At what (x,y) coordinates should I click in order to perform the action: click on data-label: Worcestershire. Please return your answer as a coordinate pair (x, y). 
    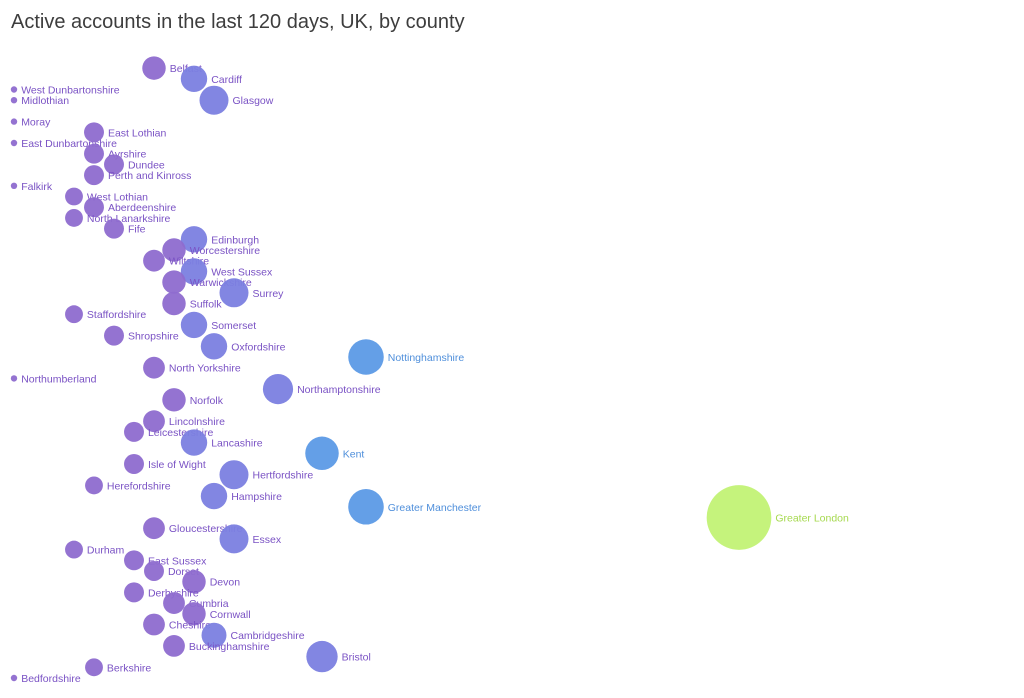
    Looking at the image, I should click on (225, 251).